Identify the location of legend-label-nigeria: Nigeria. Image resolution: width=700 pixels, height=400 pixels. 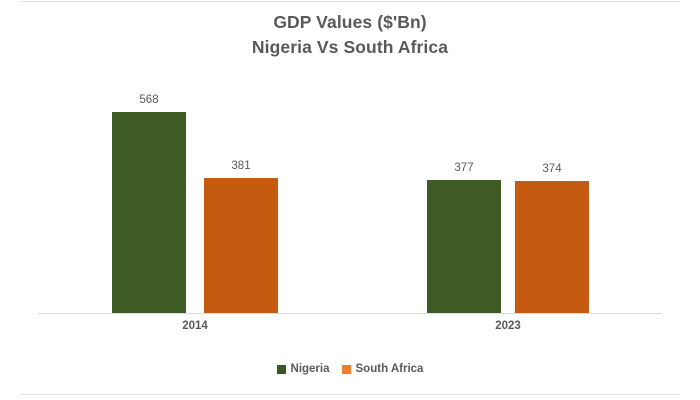
(310, 369).